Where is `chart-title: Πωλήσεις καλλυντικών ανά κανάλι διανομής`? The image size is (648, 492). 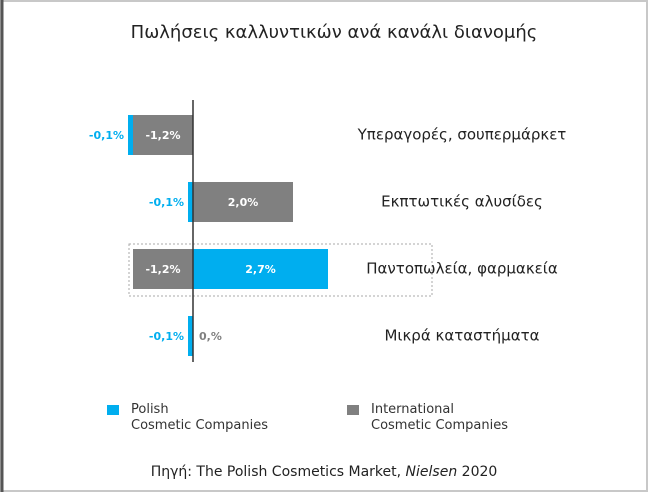
chart-title: Πωλήσεις καλλυντικών ανά κανάλι διανομής is located at coordinates (334, 32).